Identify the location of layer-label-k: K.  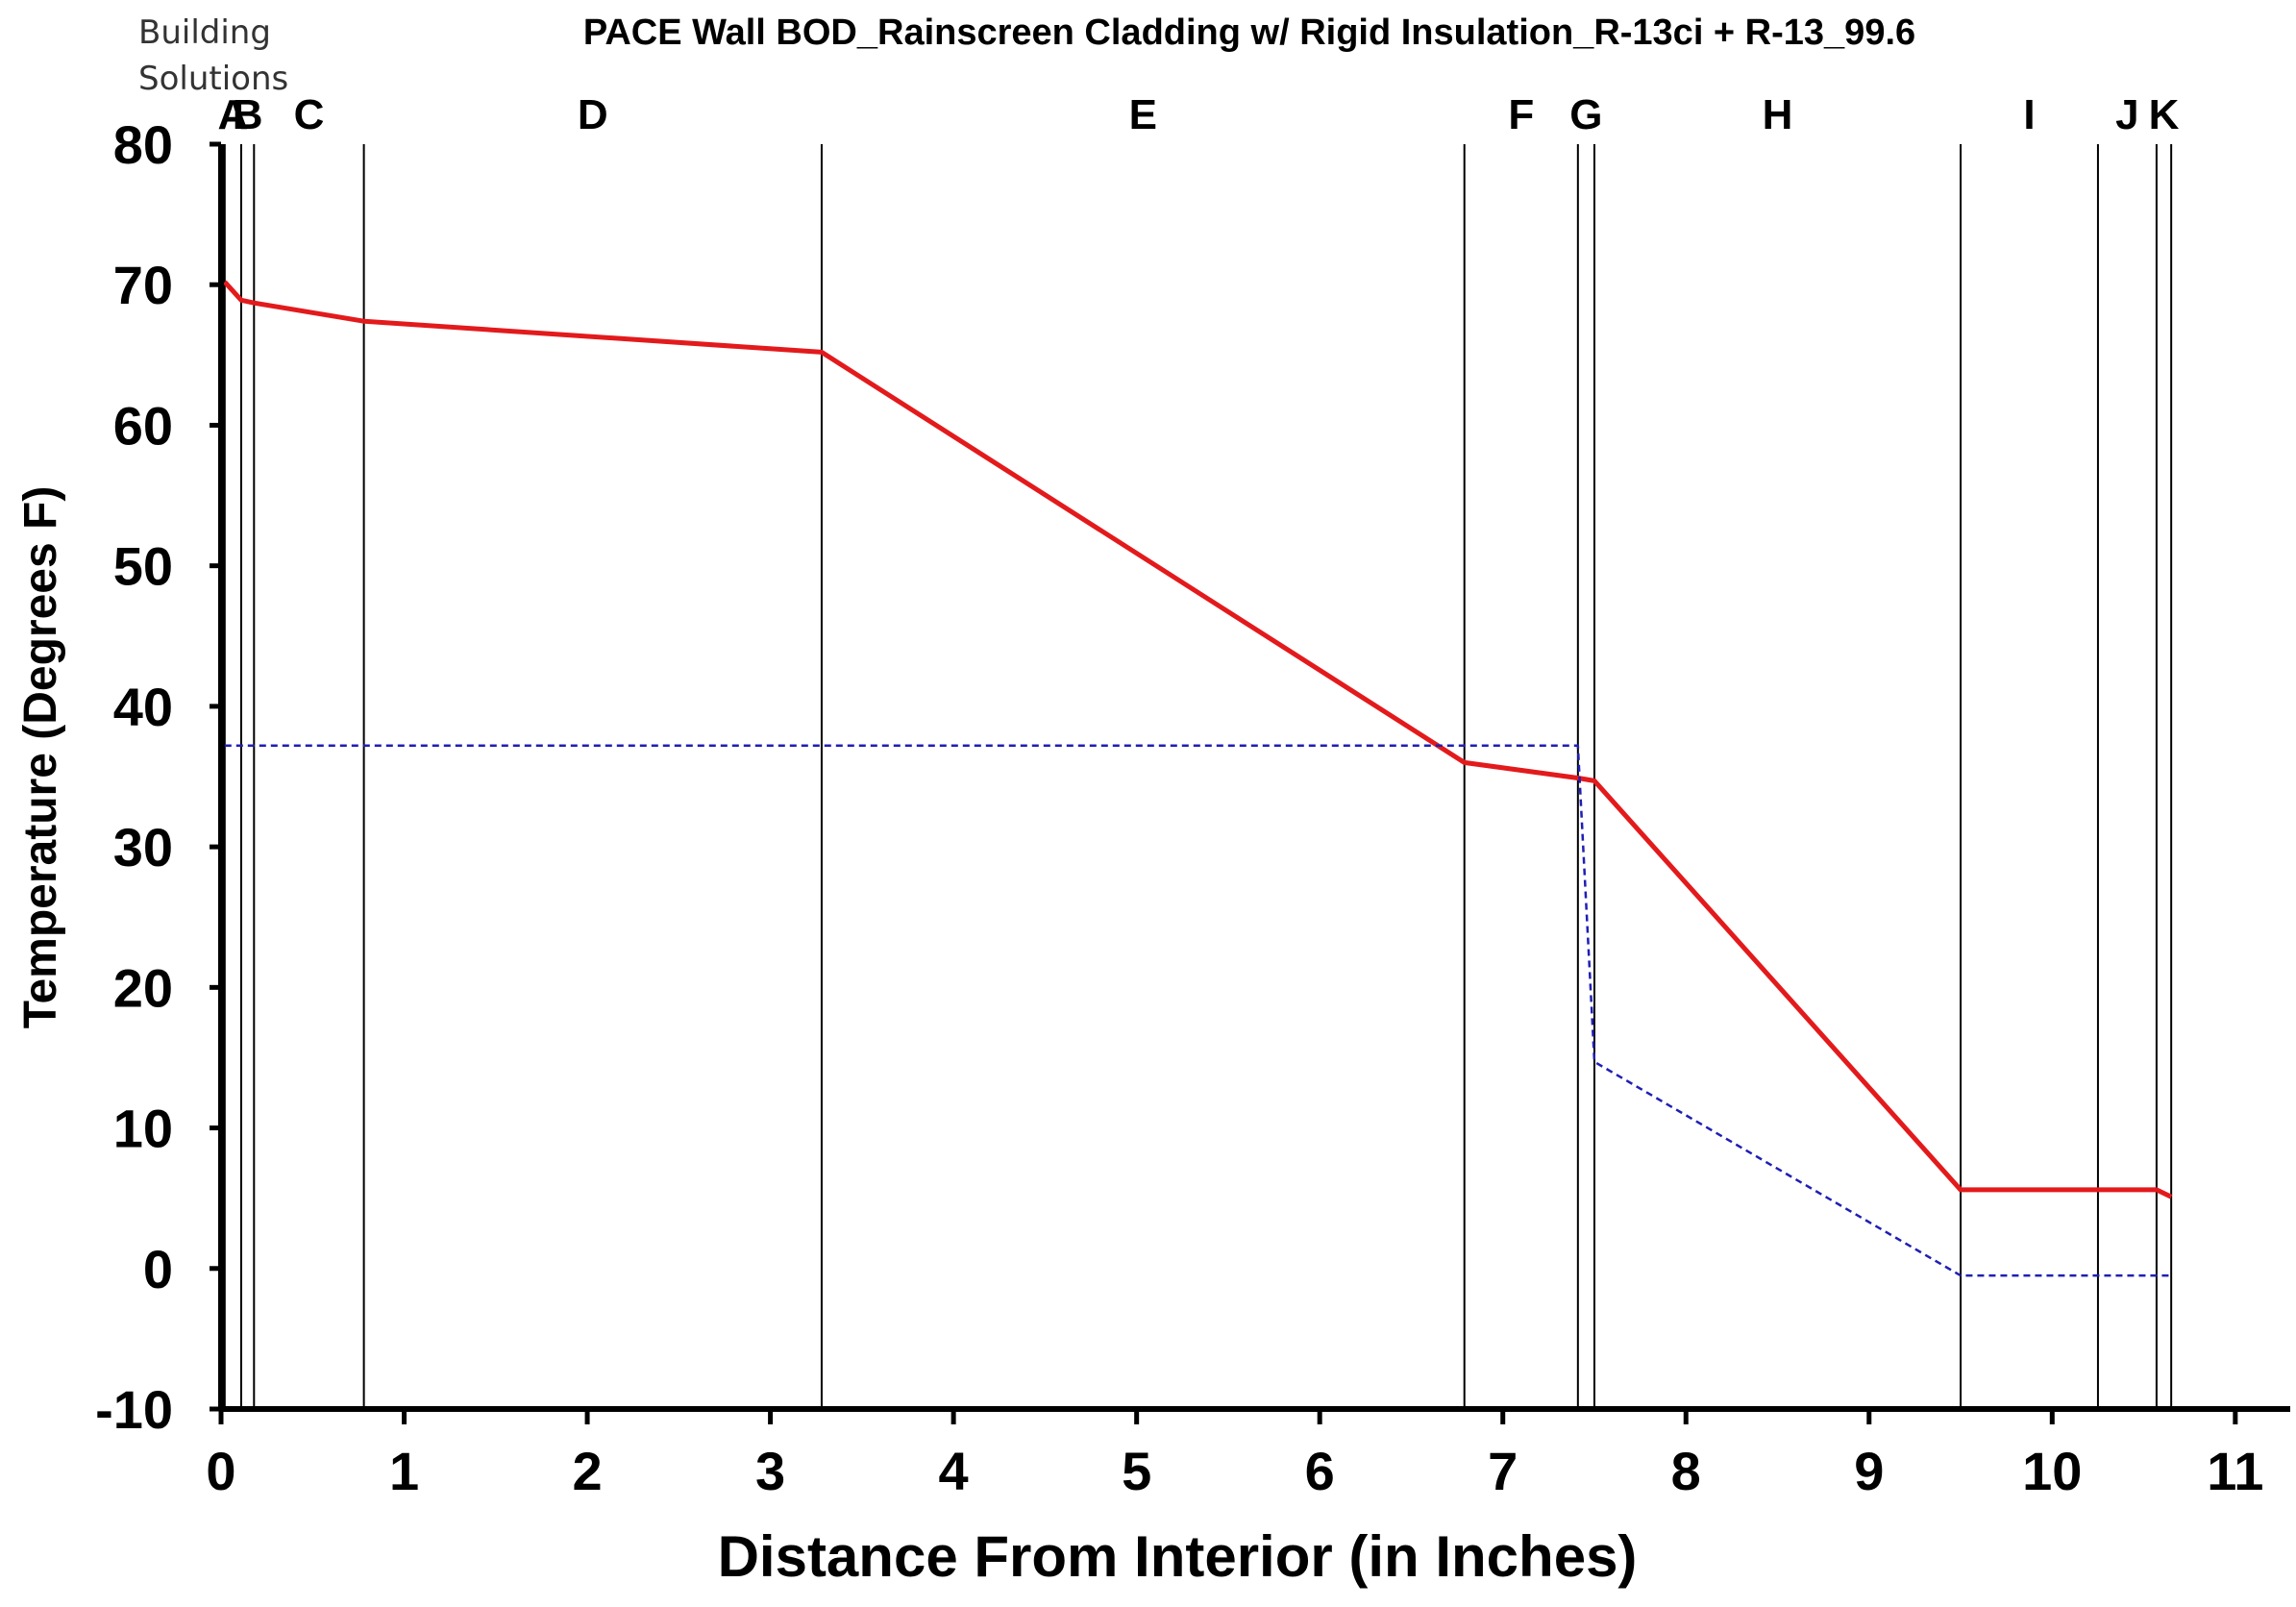
(2165, 114).